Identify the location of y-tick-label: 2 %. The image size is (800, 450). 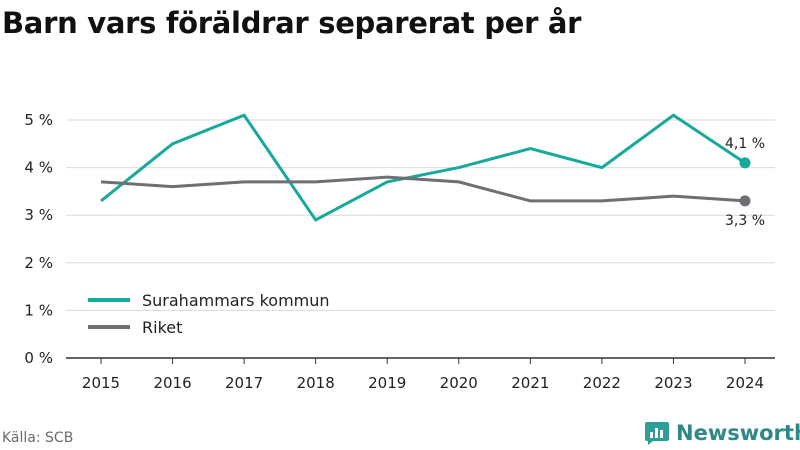
(38, 263).